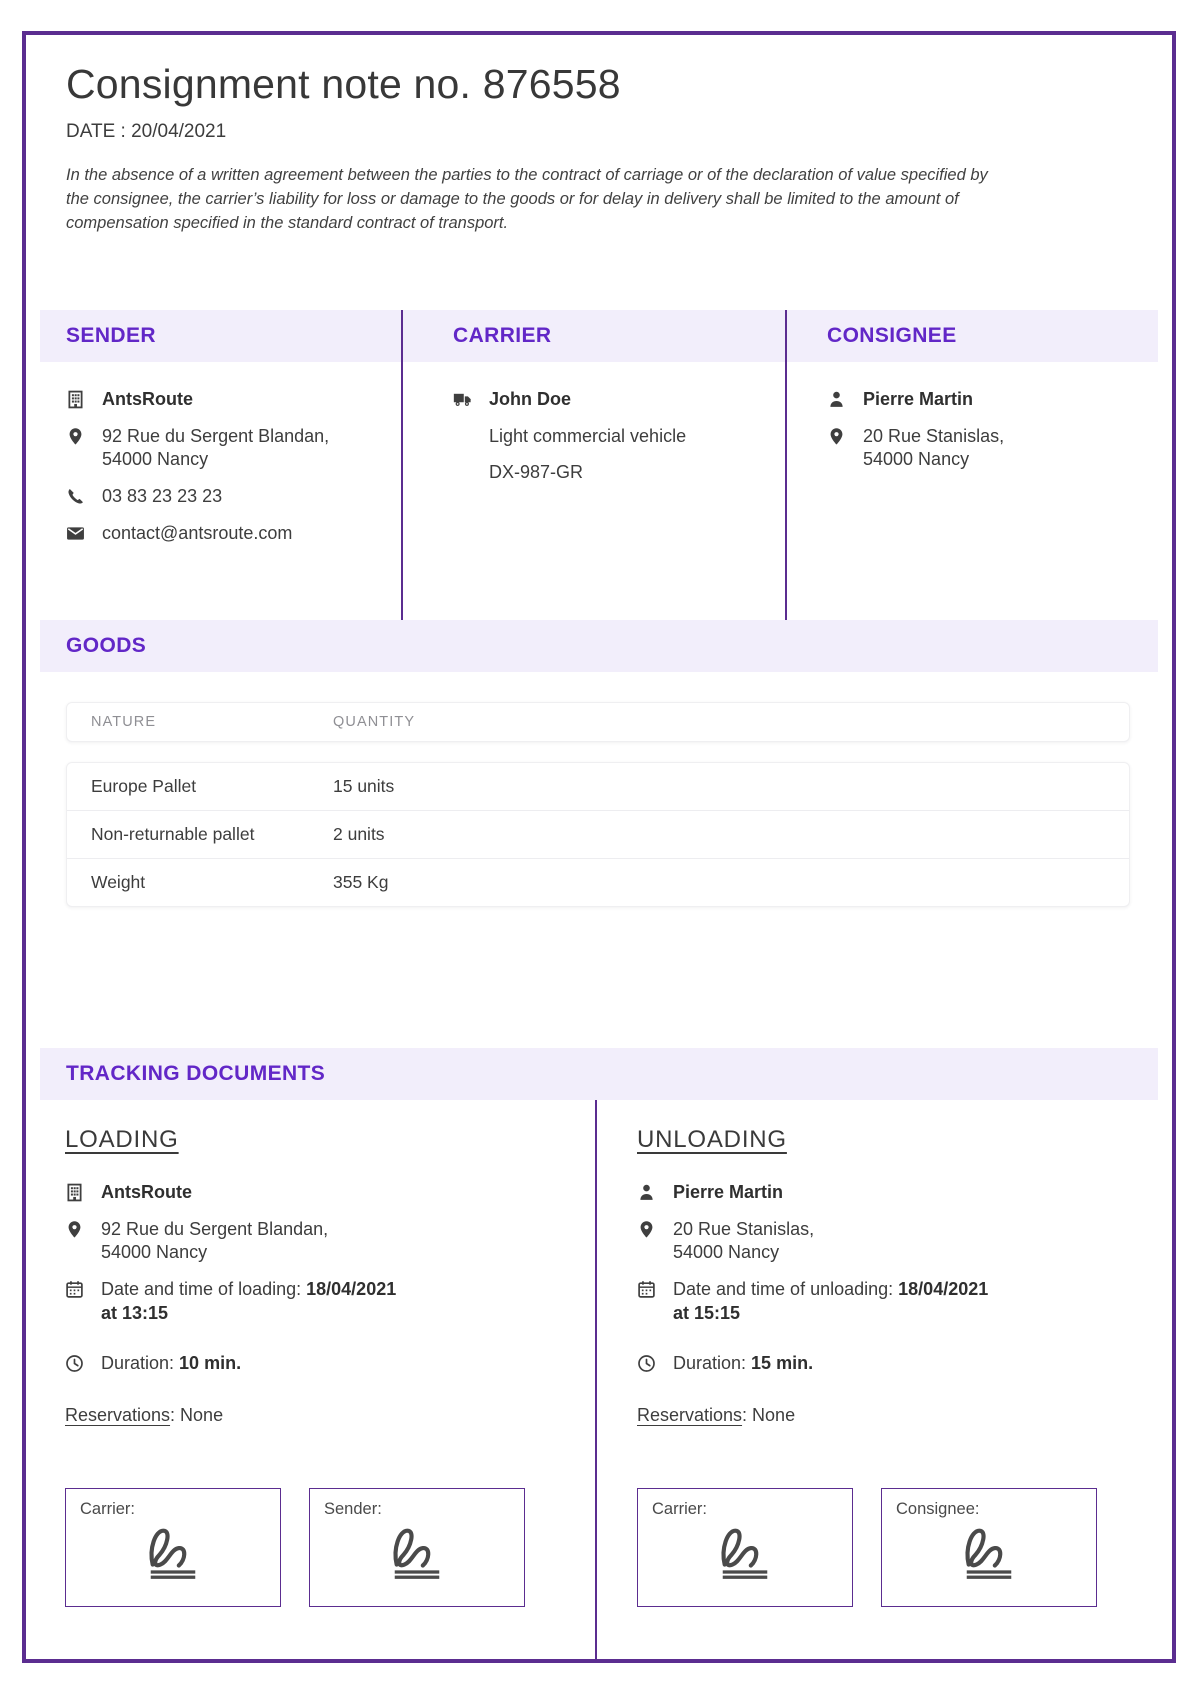 The height and width of the screenshot is (1694, 1198). I want to click on sender-address: 92 Rue du Sergent Blandan, 54000 Nancy, so click(216, 447).